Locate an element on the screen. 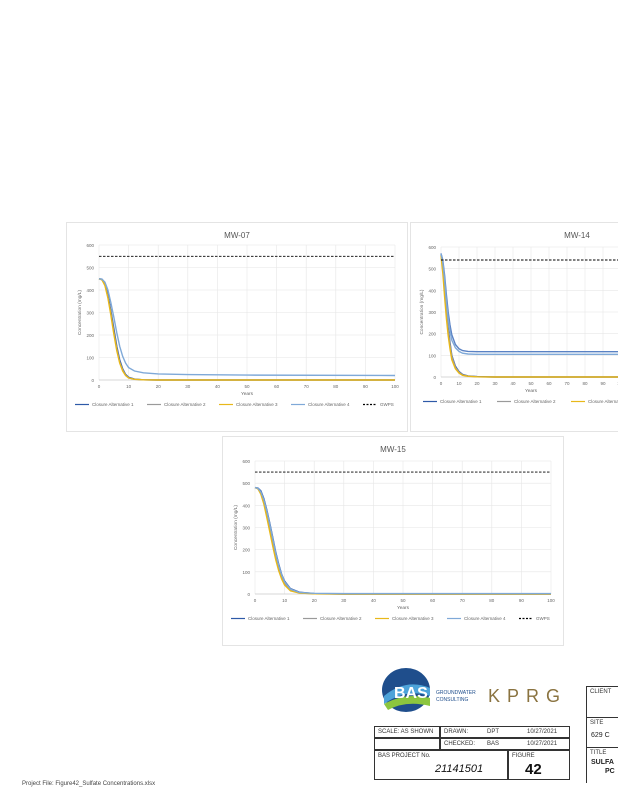  drawn-date: 10/27/2021 is located at coordinates (542, 732).